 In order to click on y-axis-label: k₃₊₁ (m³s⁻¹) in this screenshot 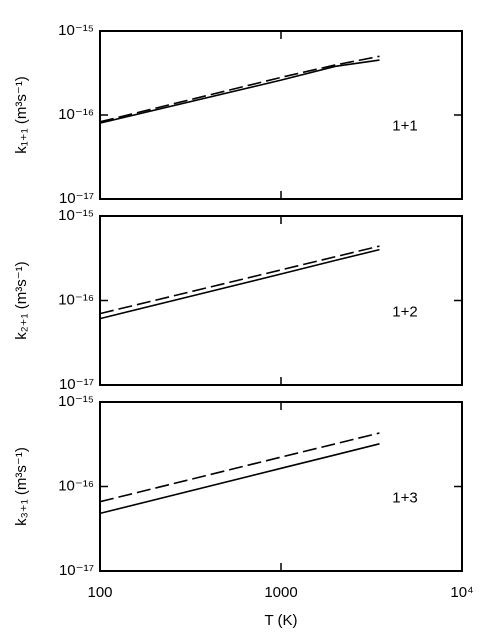, I will do `click(21, 486)`.